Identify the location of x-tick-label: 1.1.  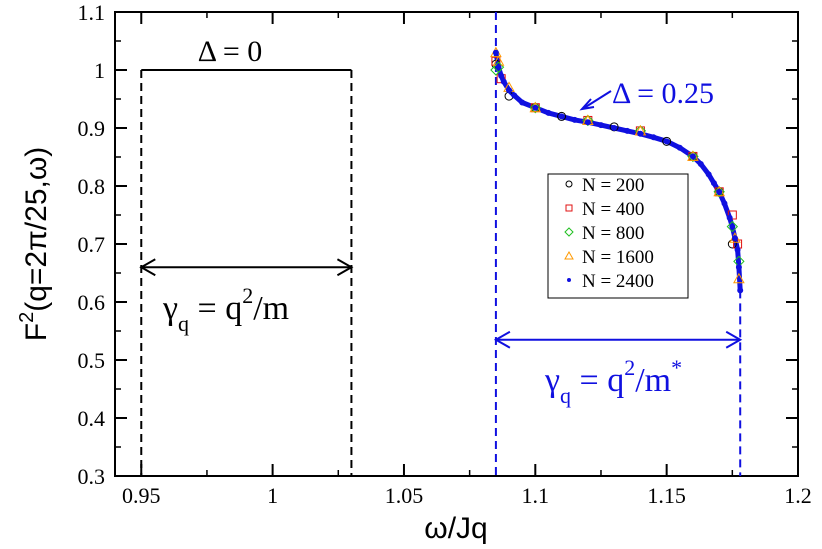
(536, 495).